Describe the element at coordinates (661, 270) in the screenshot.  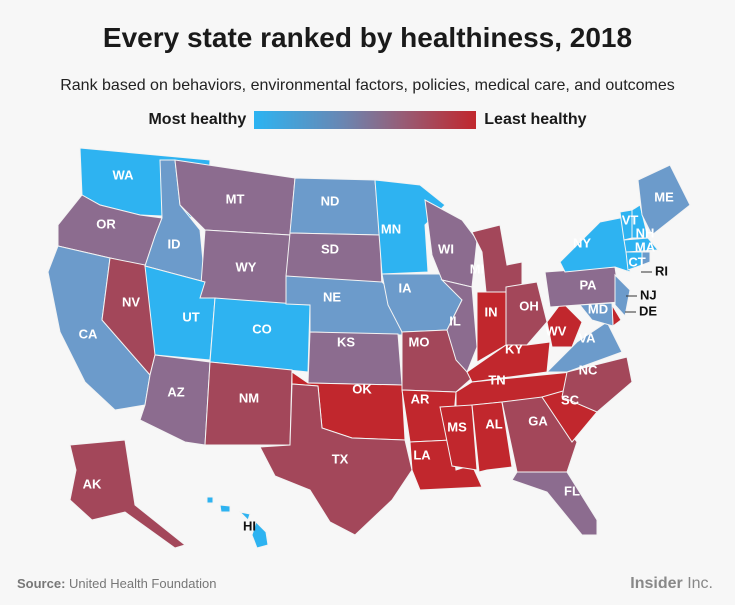
I see `state-label-ri: RI` at that location.